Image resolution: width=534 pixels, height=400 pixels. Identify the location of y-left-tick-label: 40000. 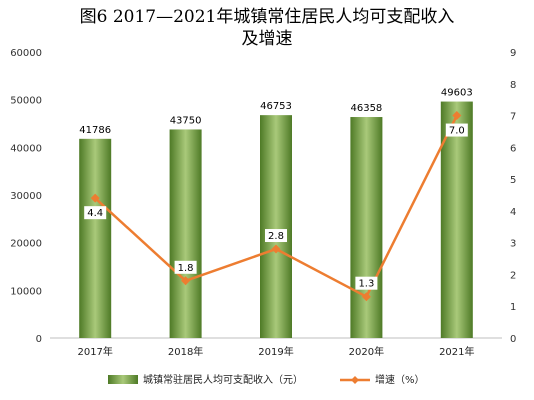
(26, 148).